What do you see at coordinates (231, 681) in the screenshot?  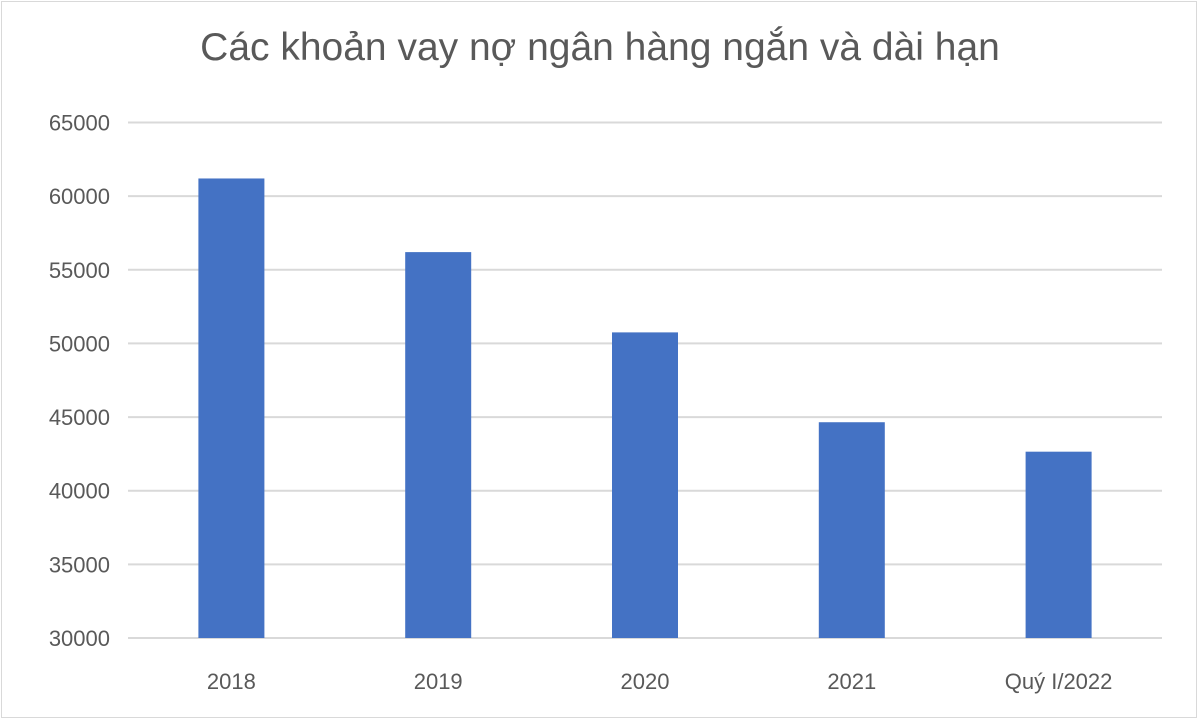 I see `x-tick-label: 2018` at bounding box center [231, 681].